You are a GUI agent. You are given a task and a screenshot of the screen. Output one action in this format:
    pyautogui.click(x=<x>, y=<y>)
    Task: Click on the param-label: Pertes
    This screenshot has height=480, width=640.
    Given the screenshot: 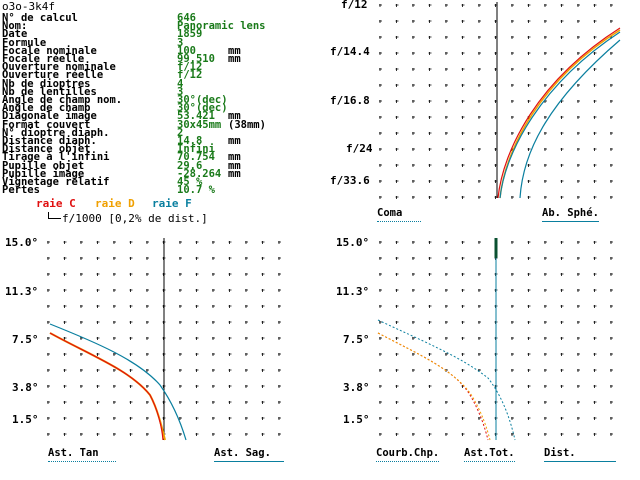 What is the action you would take?
    pyautogui.click(x=21, y=190)
    